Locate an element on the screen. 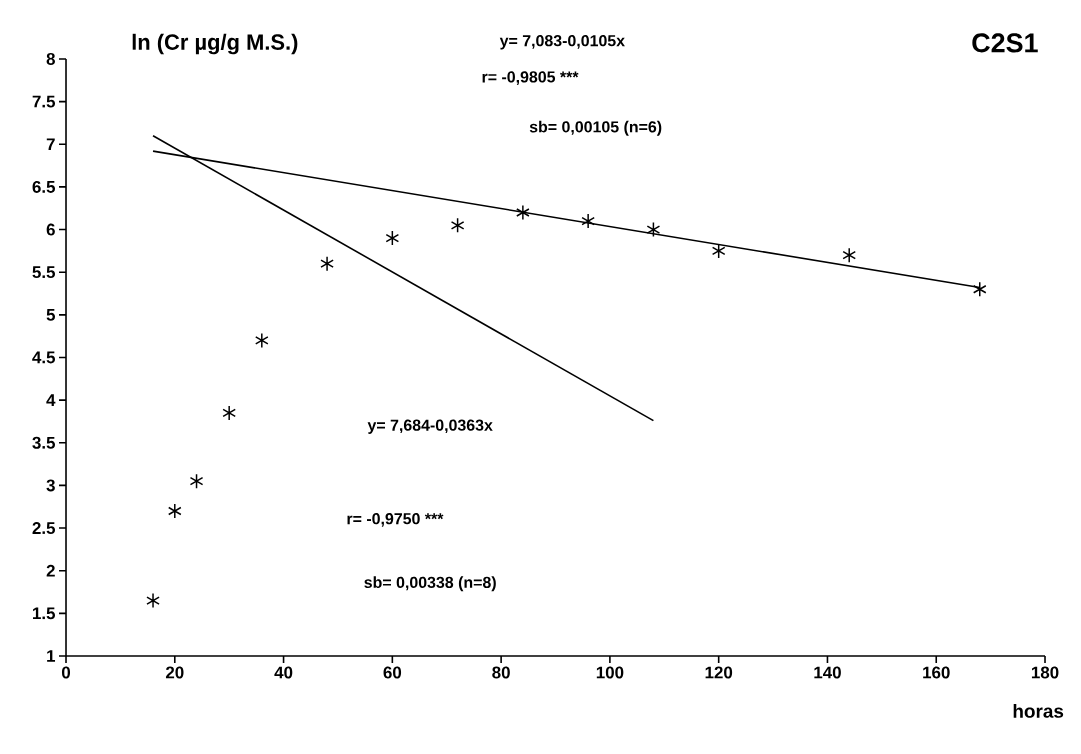 This screenshot has height=754, width=1081. y-axis-title: ln (Cr µg/g M.S.) is located at coordinates (215, 44).